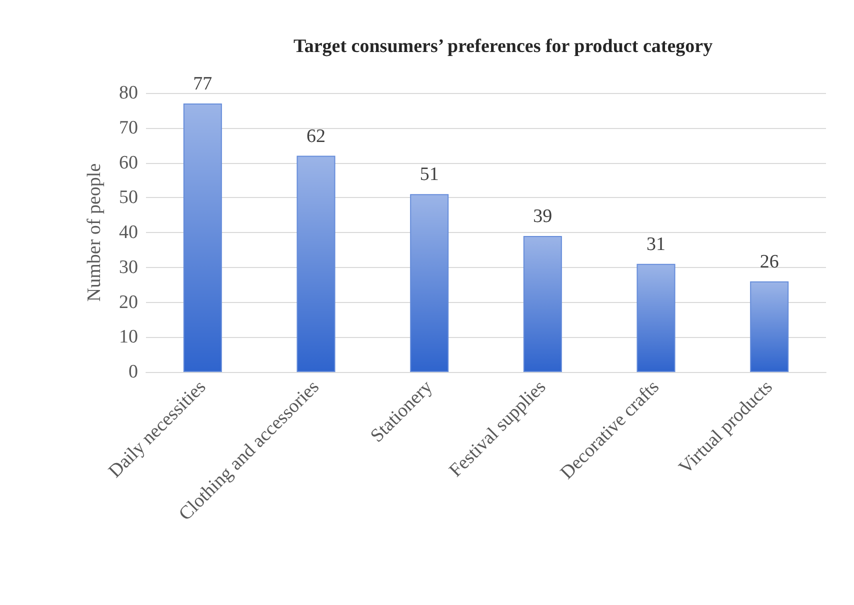  What do you see at coordinates (133, 372) in the screenshot?
I see `y-tick-label: 0` at bounding box center [133, 372].